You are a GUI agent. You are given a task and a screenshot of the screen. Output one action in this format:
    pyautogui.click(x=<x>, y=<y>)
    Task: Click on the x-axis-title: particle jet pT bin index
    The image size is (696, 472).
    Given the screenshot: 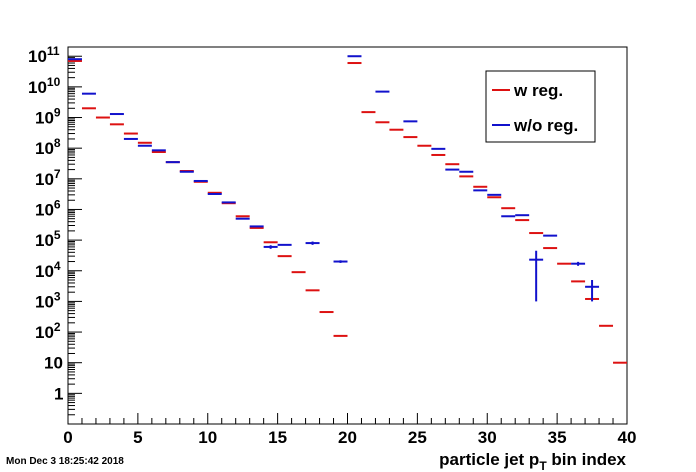 What is the action you would take?
    pyautogui.click(x=532, y=461)
    